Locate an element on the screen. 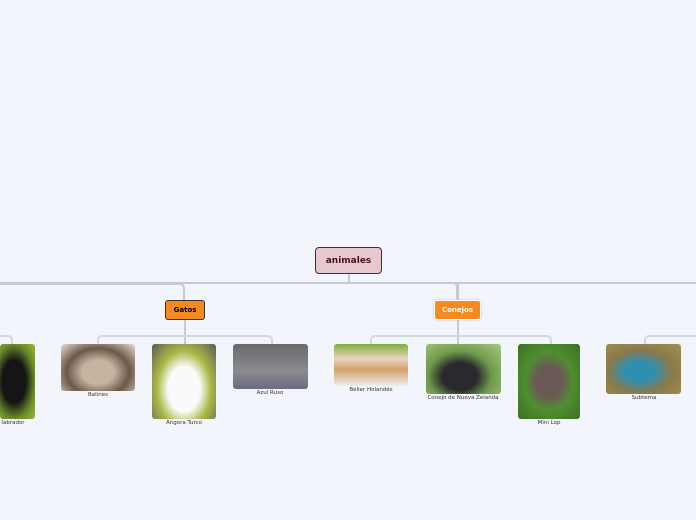  mini-lop-label: Mini Lop is located at coordinates (549, 423).